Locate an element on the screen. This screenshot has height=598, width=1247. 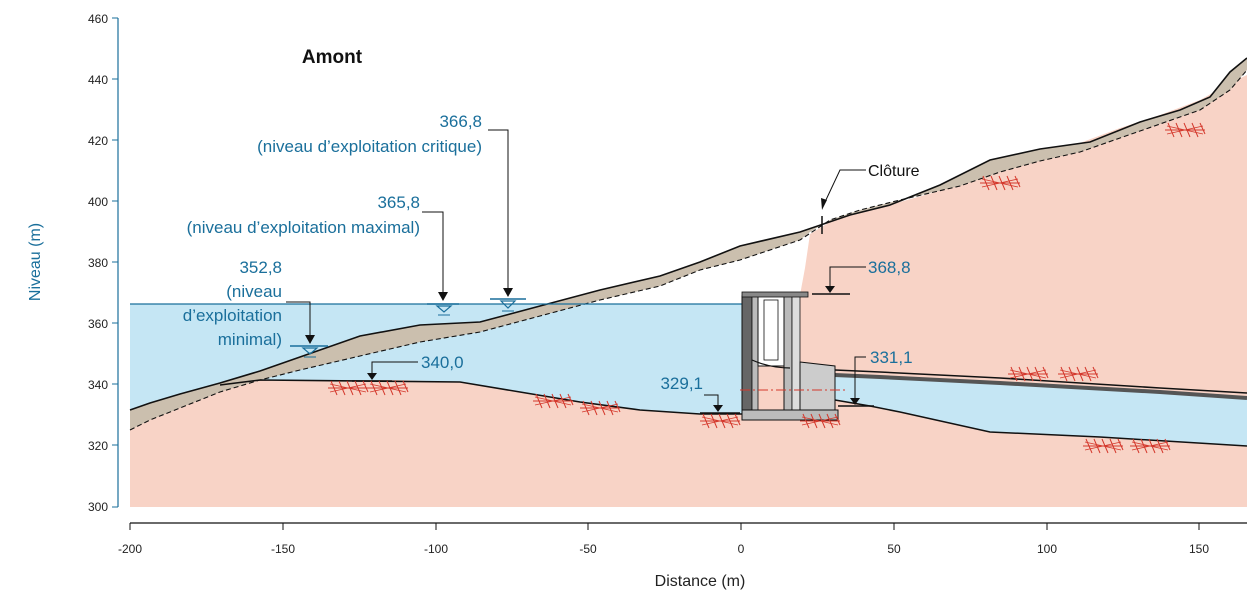
level-minimal-desc: (niveau is located at coordinates (254, 291).